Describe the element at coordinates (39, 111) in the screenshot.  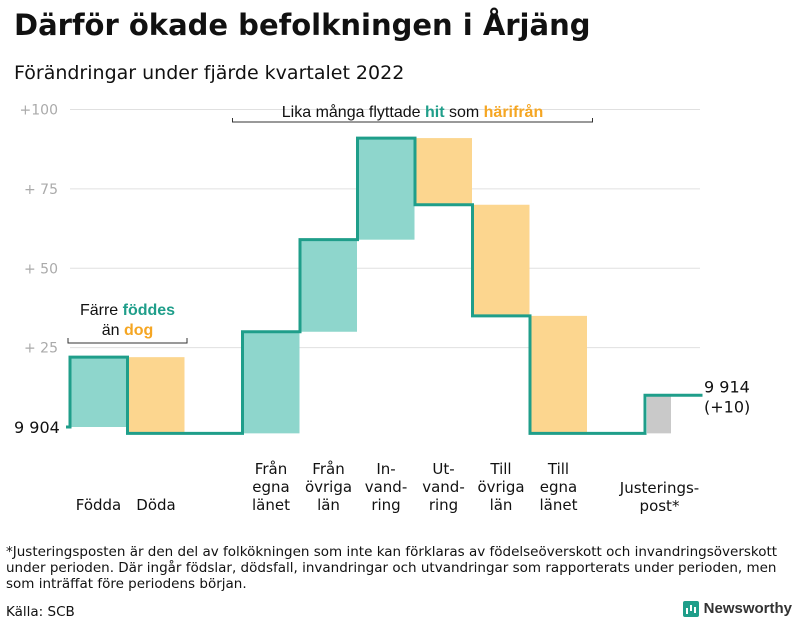
I see `y-tick-label-0: +100` at that location.